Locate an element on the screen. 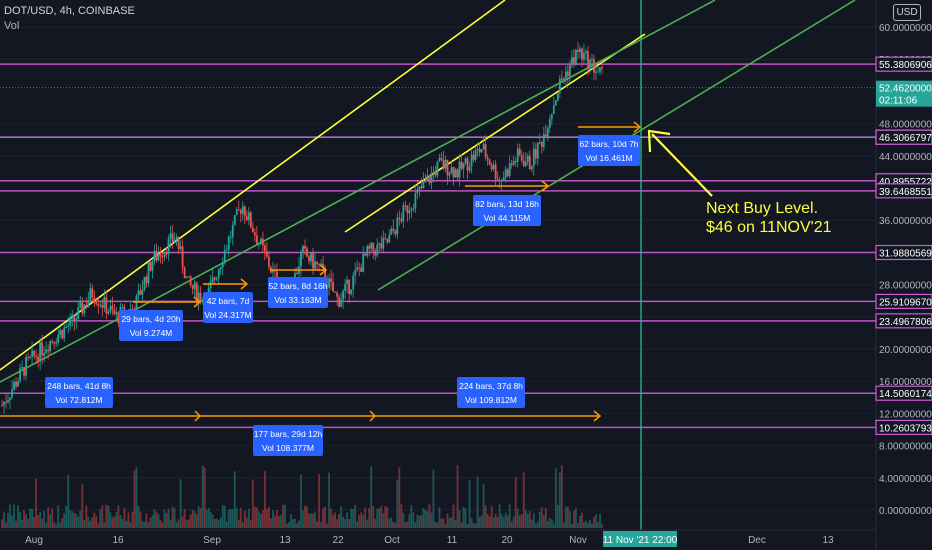  y-tick-label: 16.00000000 is located at coordinates (905, 382).